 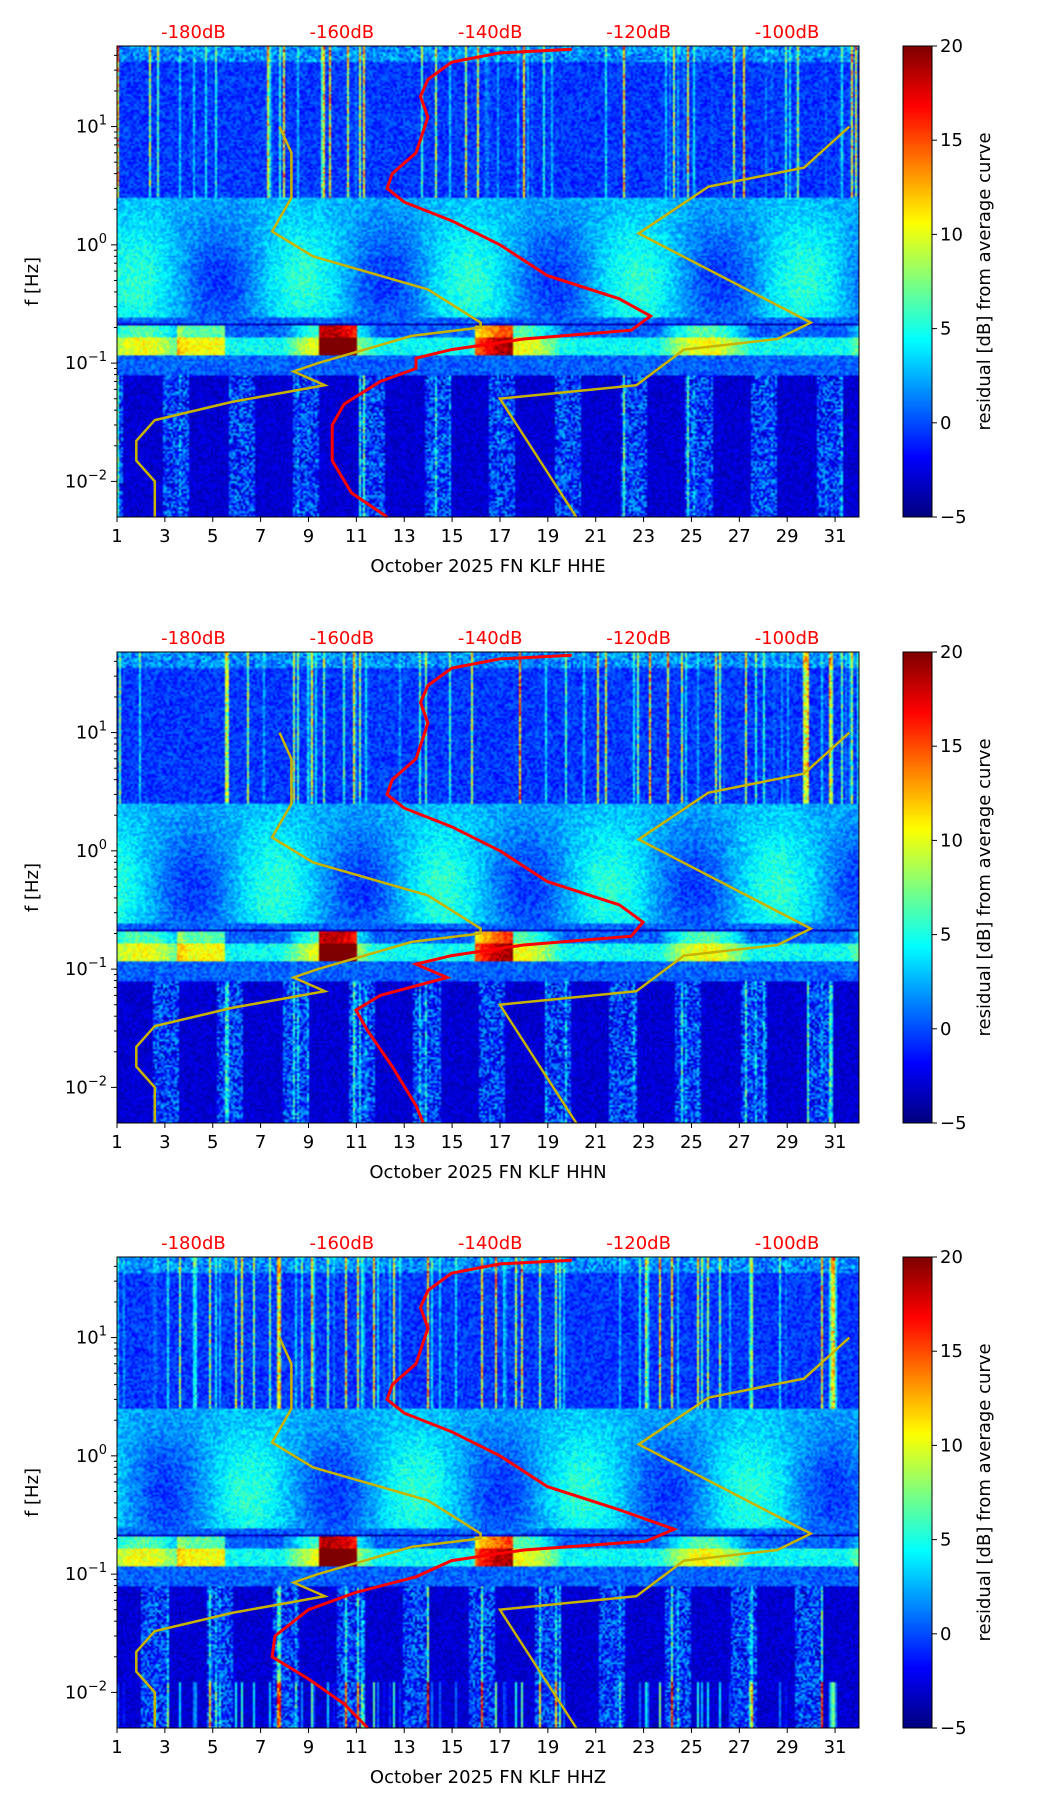 What do you see at coordinates (945, 1540) in the screenshot?
I see `colorbar-tick-label: 5` at bounding box center [945, 1540].